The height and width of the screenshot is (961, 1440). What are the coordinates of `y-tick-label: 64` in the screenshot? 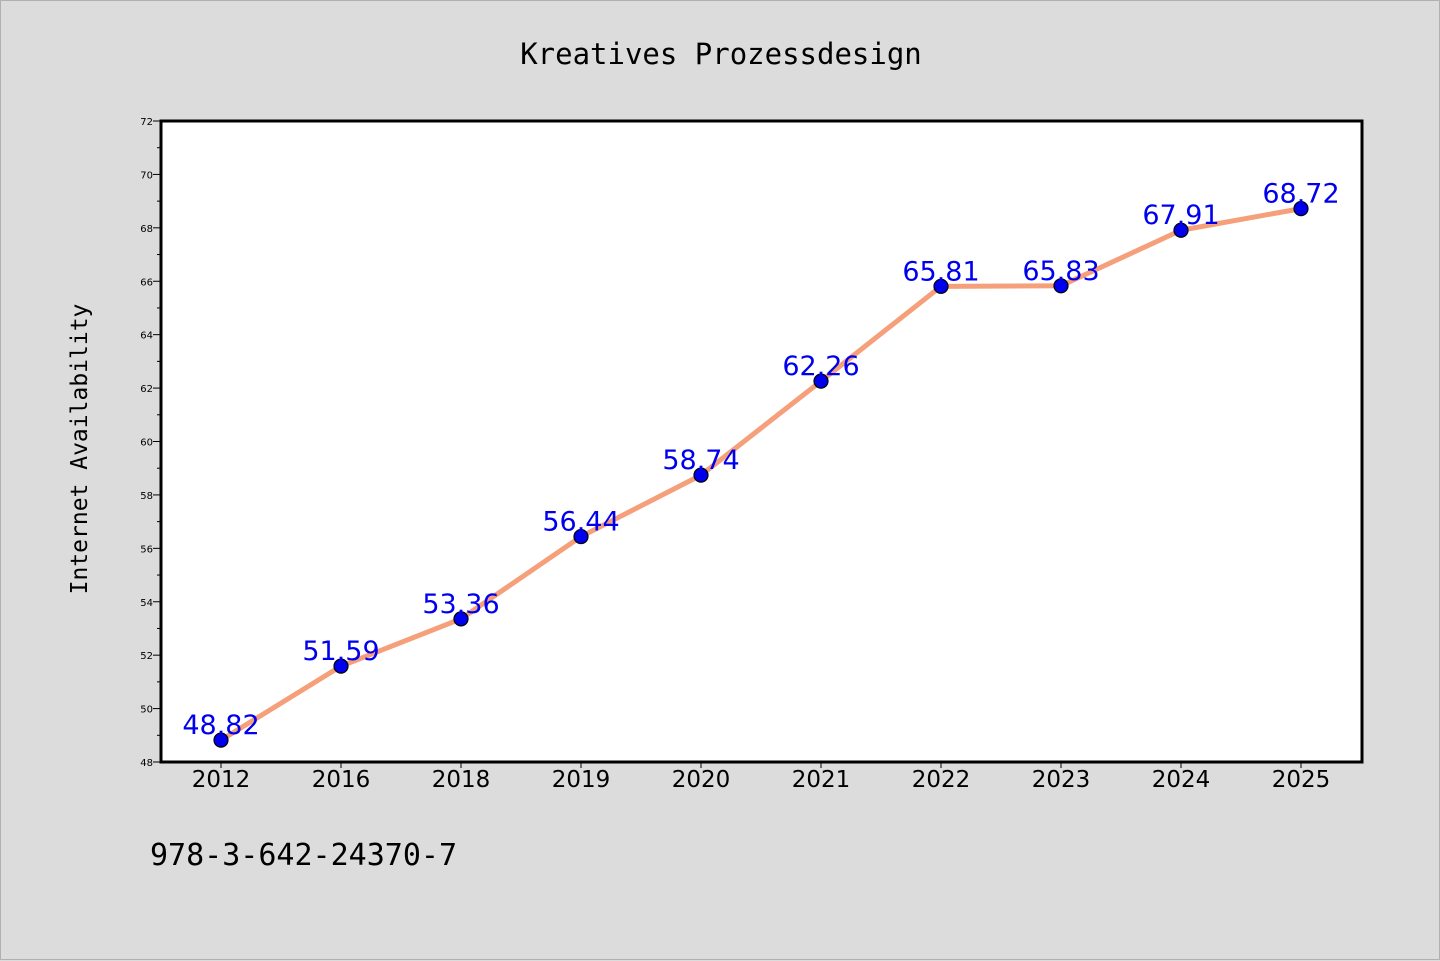 It's located at (146, 336).